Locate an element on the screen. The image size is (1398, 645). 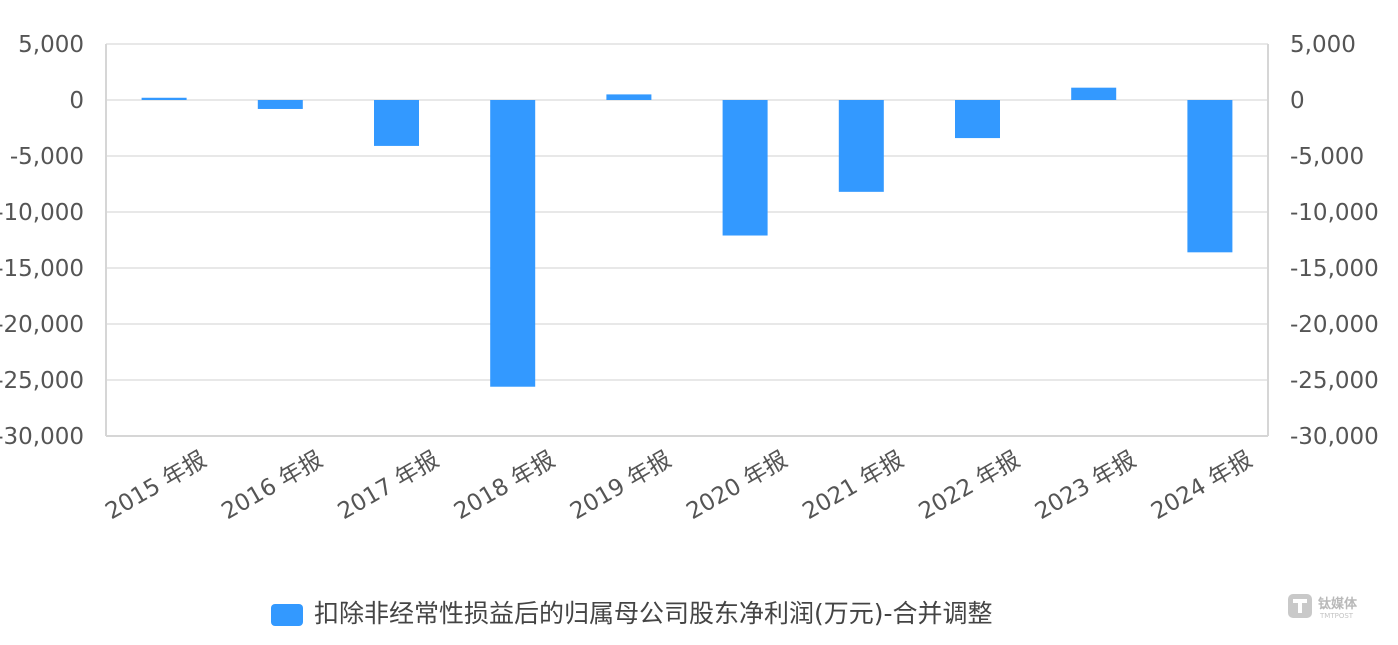
watermark: 钛媒体 TMTPOST is located at coordinates (1323, 607).